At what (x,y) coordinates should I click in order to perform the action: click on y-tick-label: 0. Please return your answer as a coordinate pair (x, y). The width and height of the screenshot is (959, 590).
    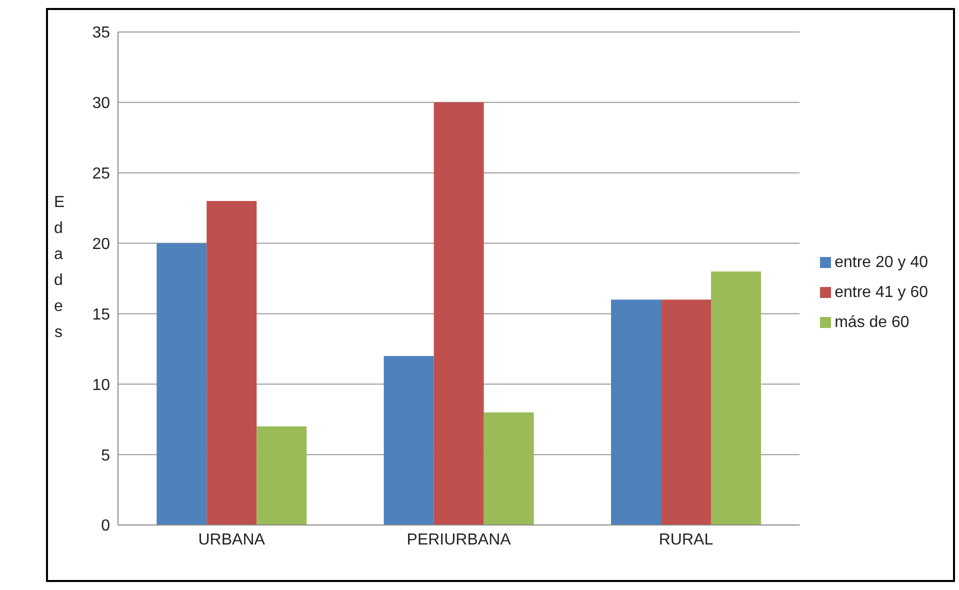
    Looking at the image, I should click on (105, 526).